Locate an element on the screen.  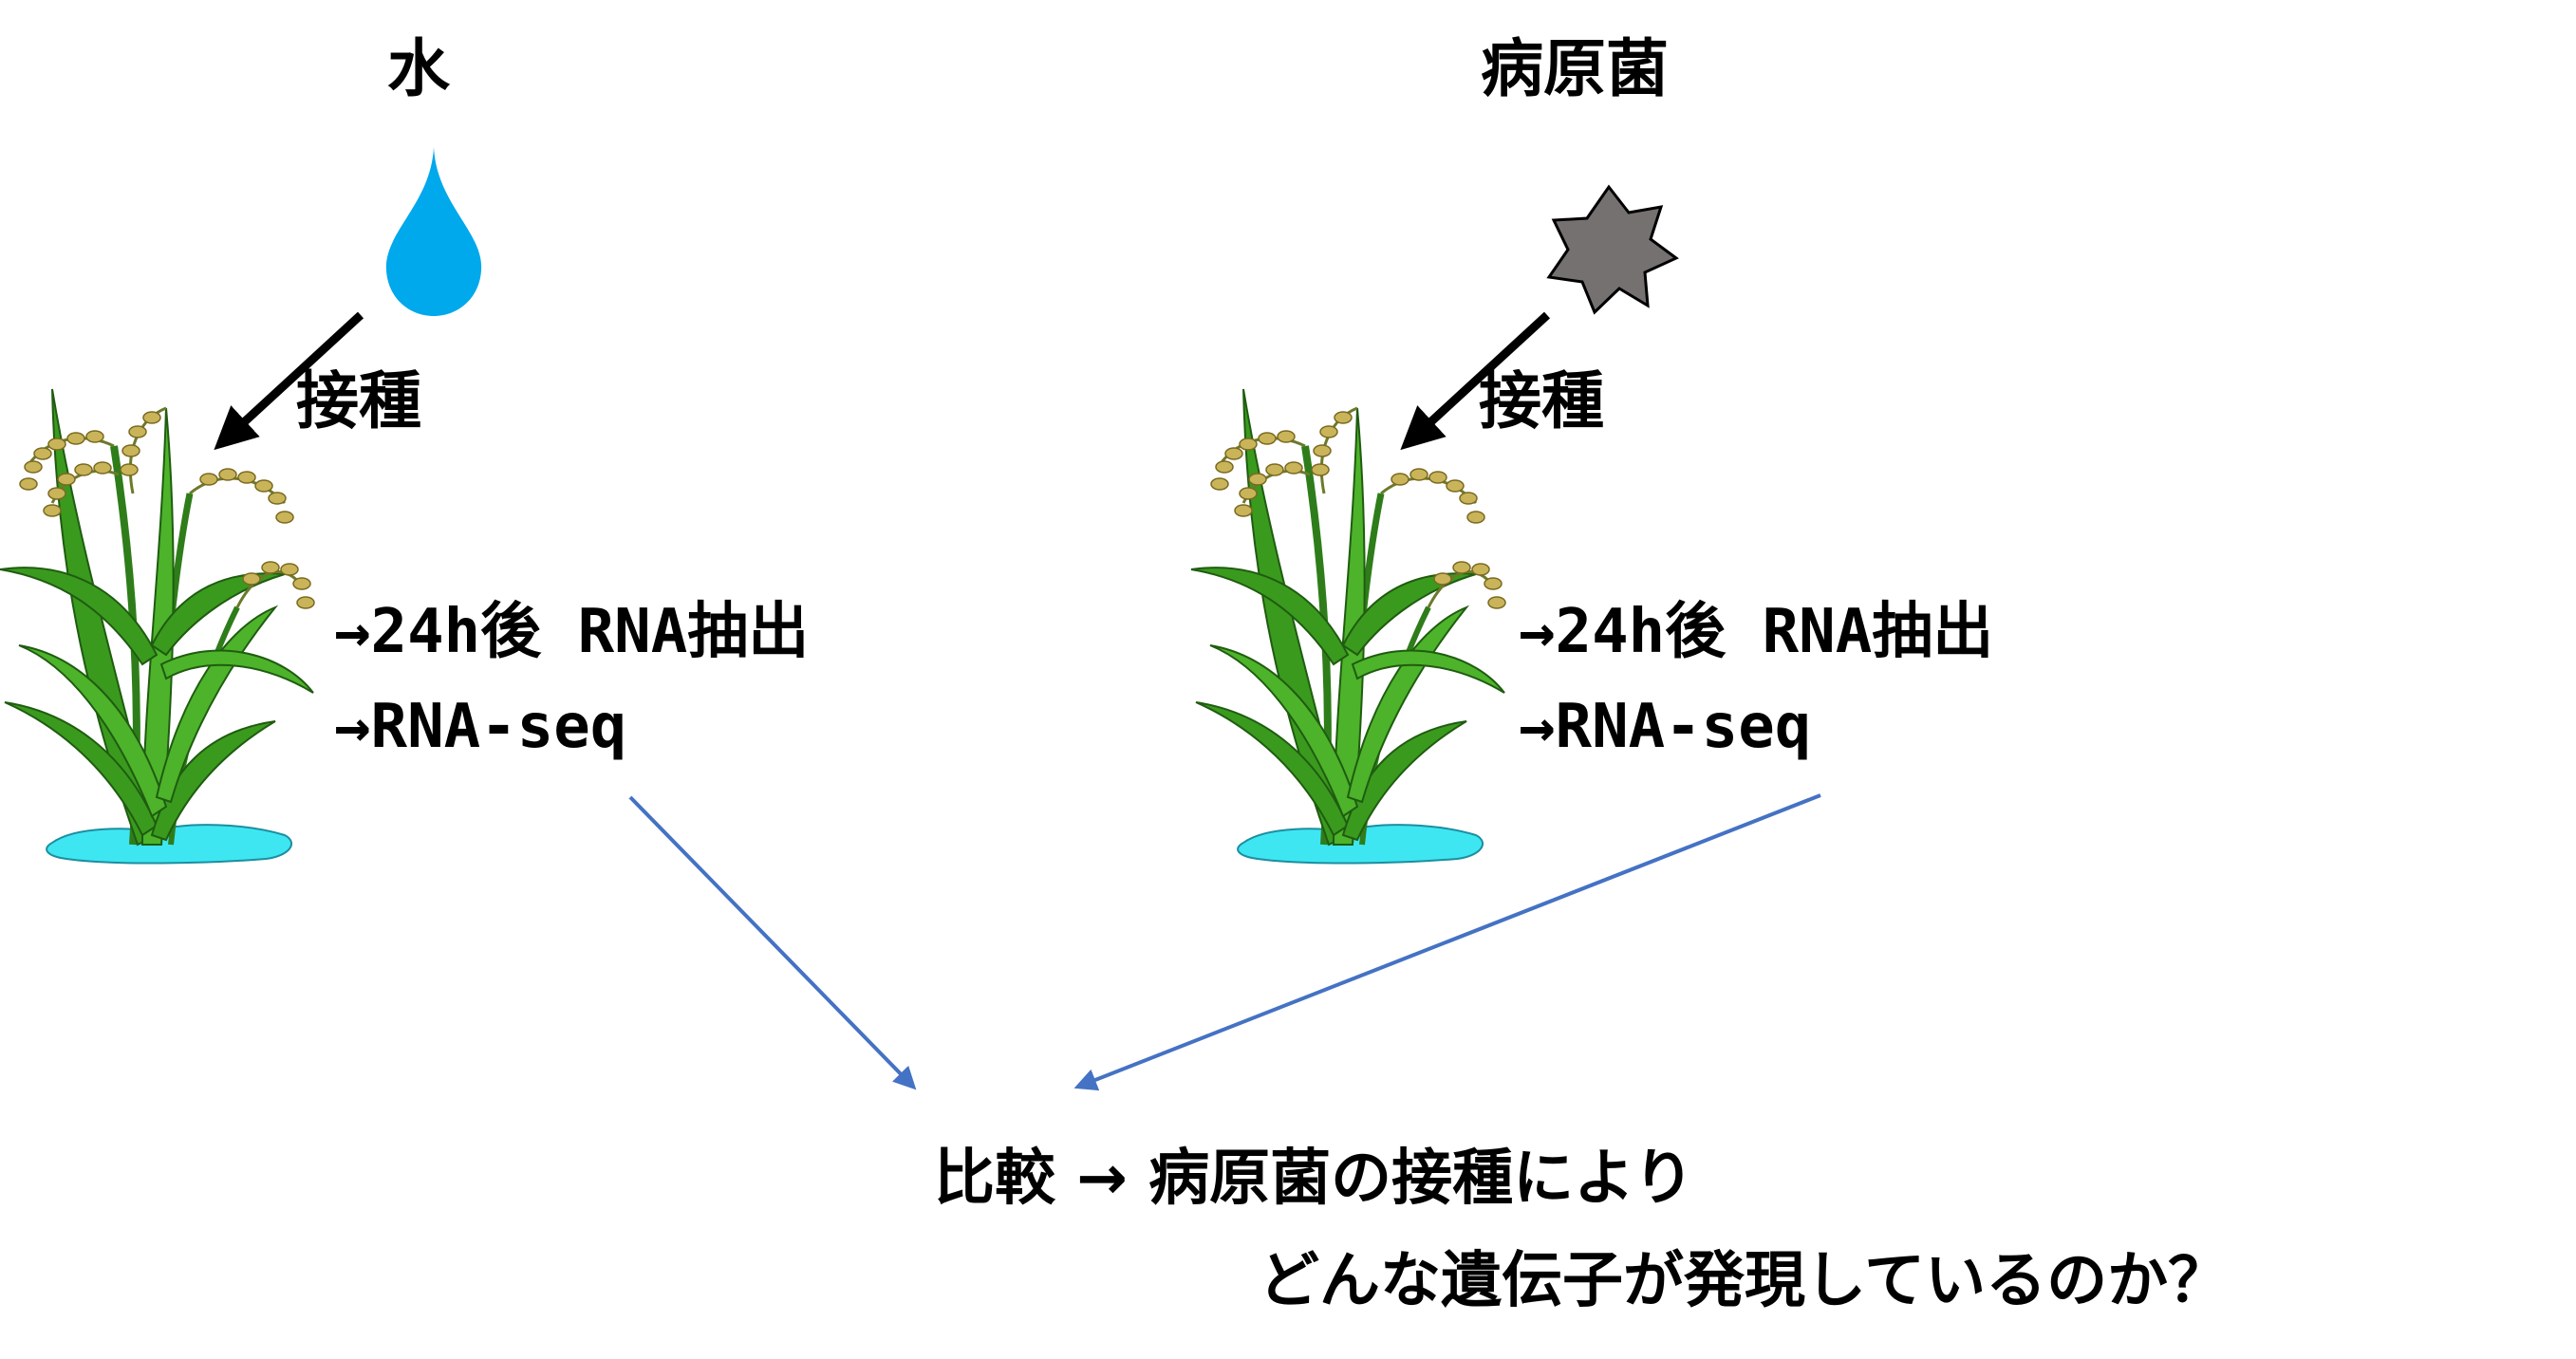
inoculation-label-right: 接種 is located at coordinates (1541, 400).